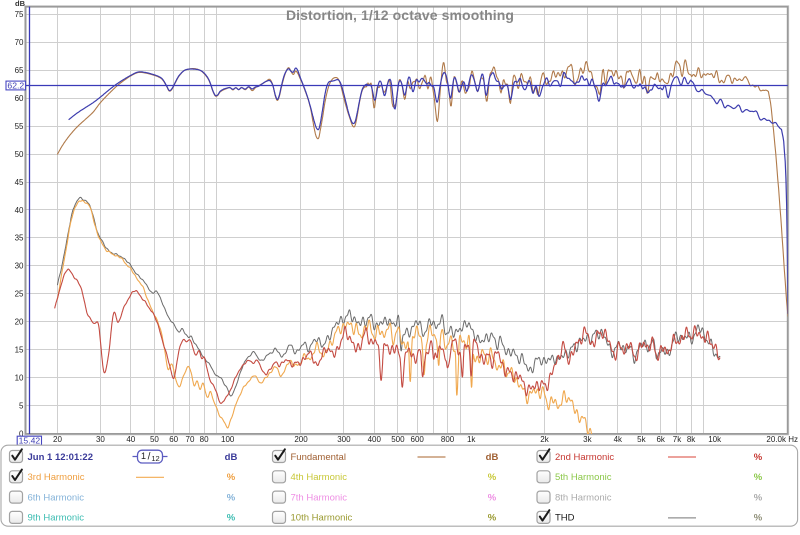 The width and height of the screenshot is (800, 535). What do you see at coordinates (56, 477) in the screenshot?
I see `svg-text: 3rd Harmonic` at bounding box center [56, 477].